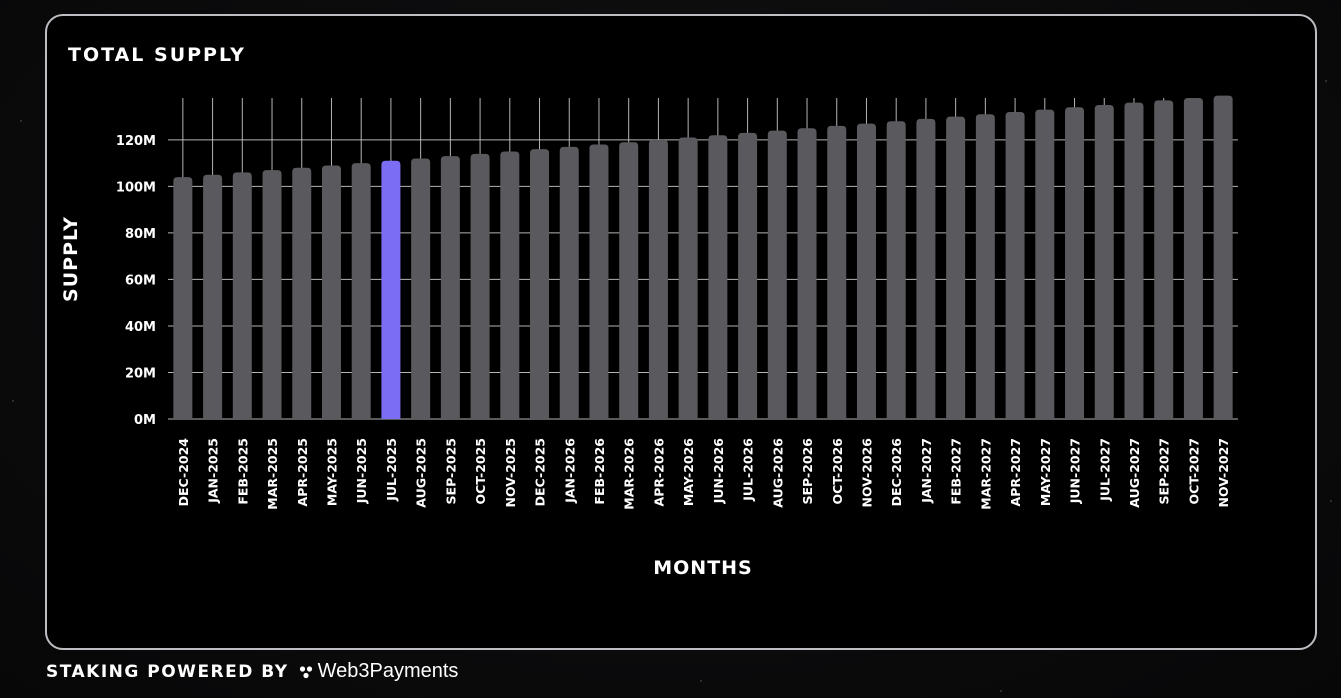 The height and width of the screenshot is (698, 1341). Describe the element at coordinates (305, 671) in the screenshot. I see `web3payments-logo-icon` at that location.